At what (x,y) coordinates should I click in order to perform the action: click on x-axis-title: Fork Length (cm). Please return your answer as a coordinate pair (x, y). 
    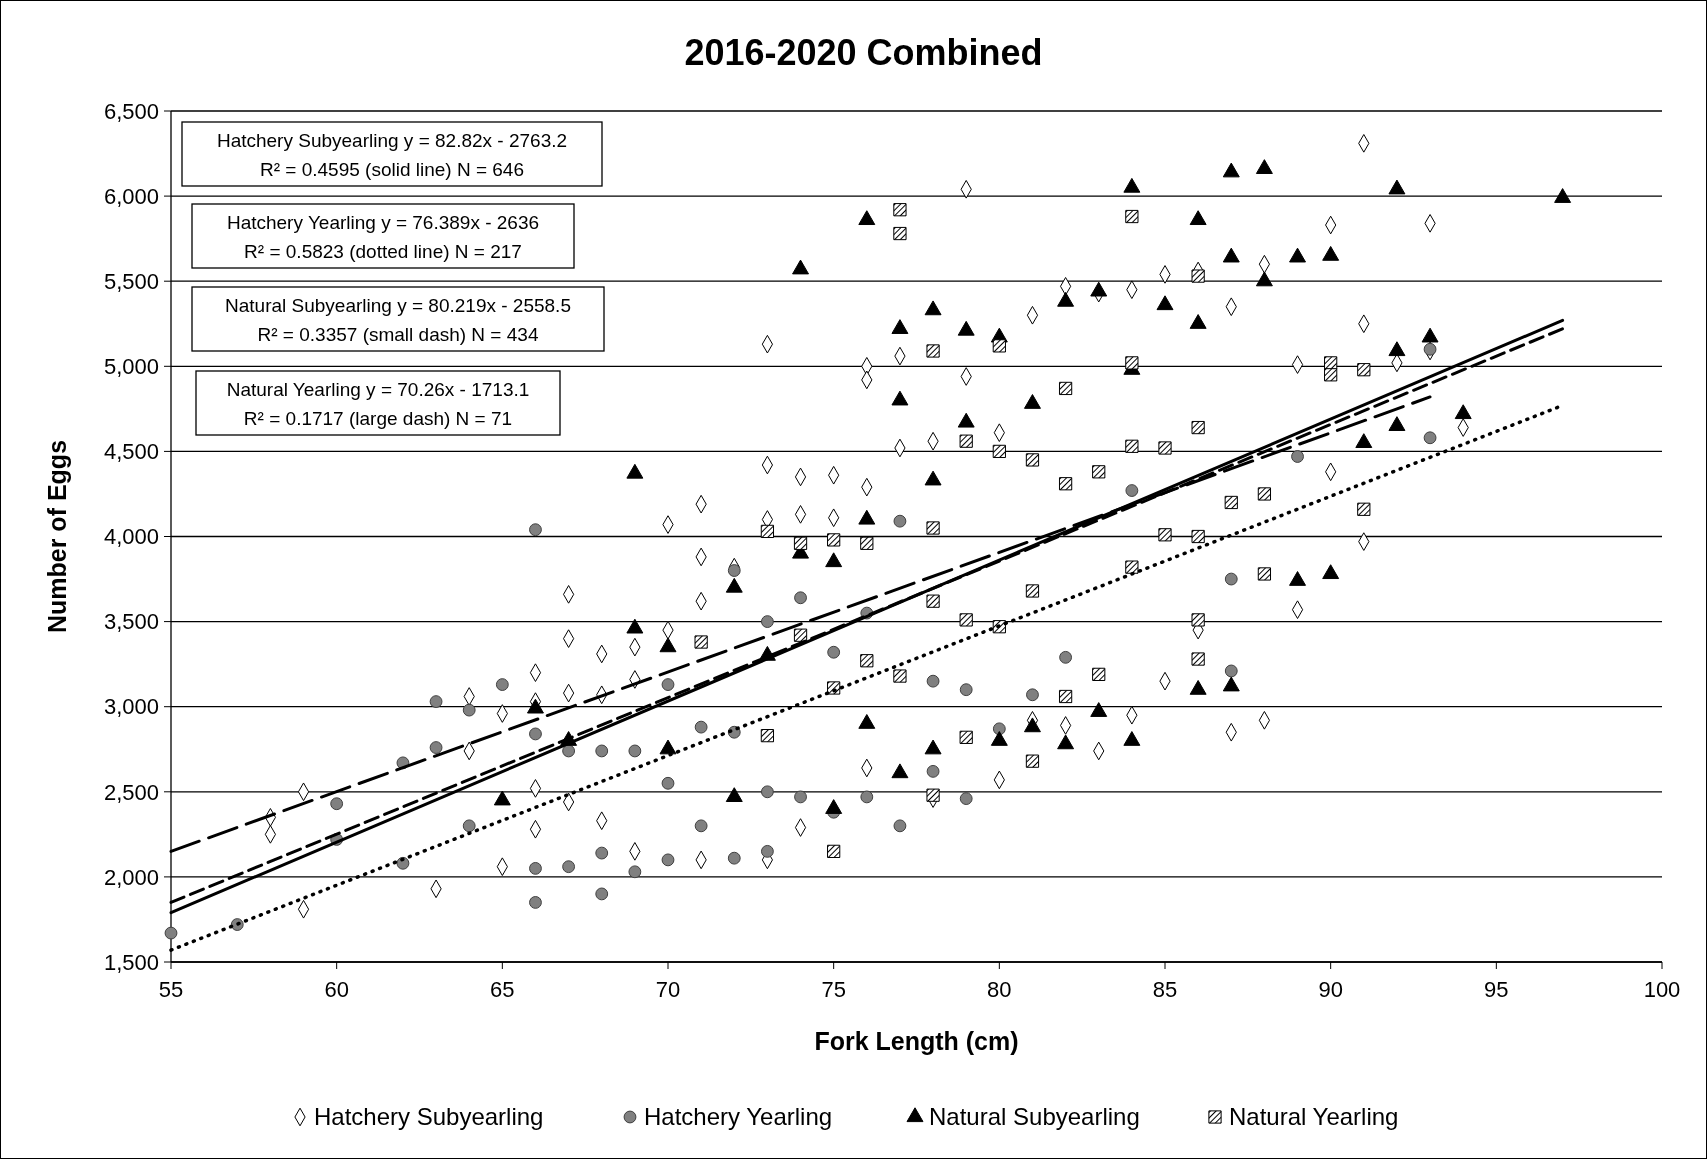
    Looking at the image, I should click on (916, 1041).